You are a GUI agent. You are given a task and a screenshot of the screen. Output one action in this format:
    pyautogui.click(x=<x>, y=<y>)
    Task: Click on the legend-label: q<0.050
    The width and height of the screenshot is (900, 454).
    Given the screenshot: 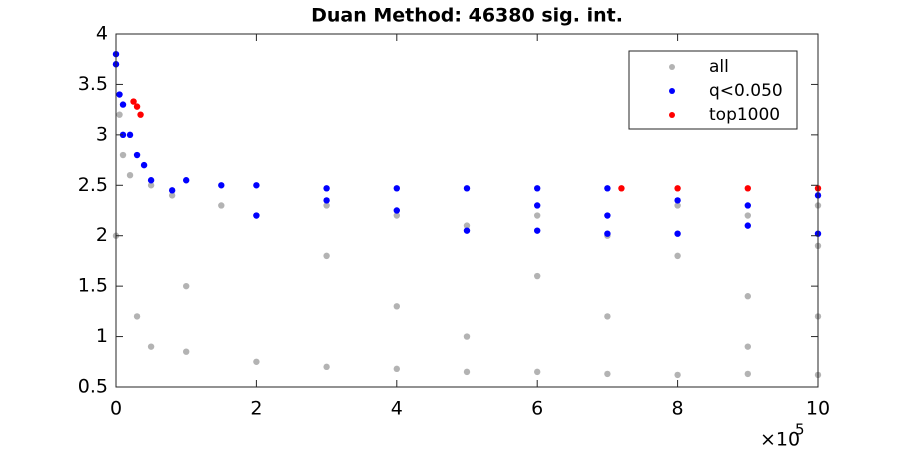 What is the action you would take?
    pyautogui.click(x=746, y=91)
    